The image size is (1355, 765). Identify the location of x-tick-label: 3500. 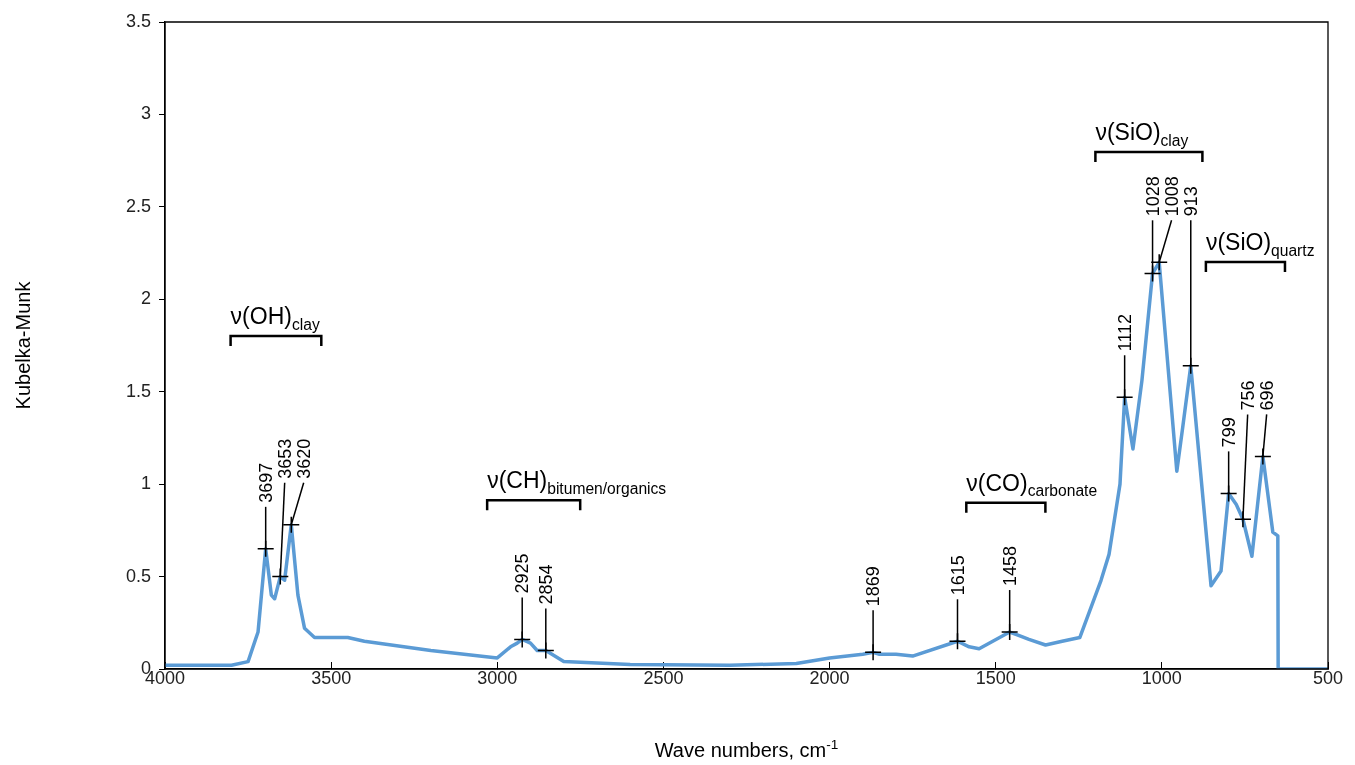
(331, 677).